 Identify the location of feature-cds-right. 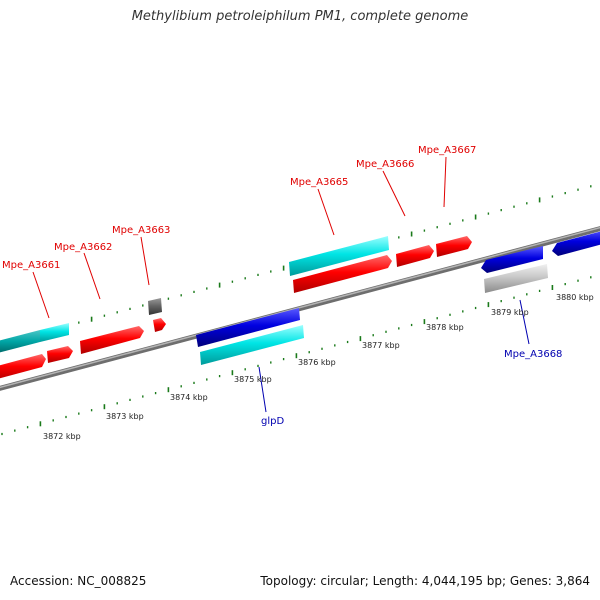
(576, 242).